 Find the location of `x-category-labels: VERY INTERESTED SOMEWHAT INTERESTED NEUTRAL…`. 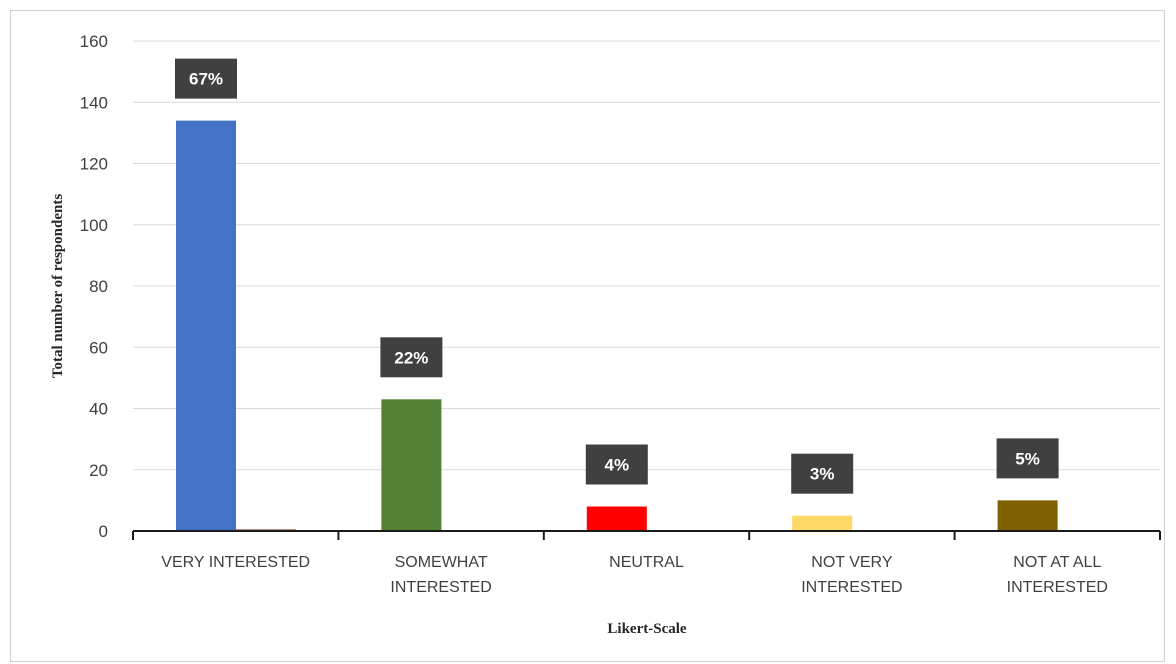

x-category-labels: VERY INTERESTED SOMEWHAT INTERESTED NEUTRAL… is located at coordinates (634, 575).